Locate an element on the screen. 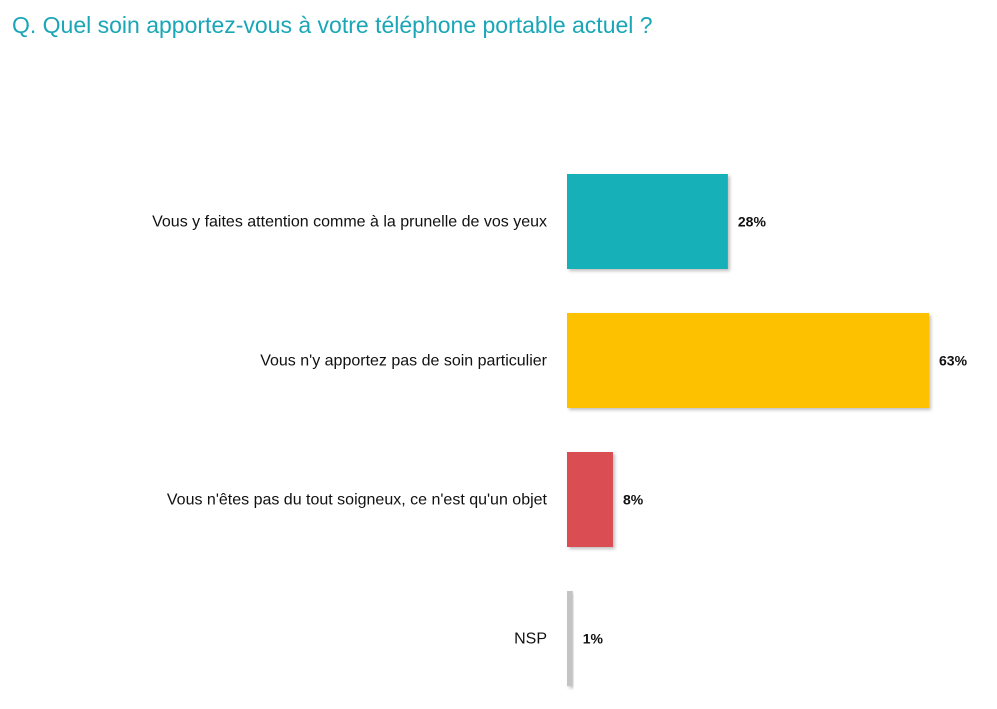 This screenshot has height=709, width=997. value-label: 1% is located at coordinates (593, 639).